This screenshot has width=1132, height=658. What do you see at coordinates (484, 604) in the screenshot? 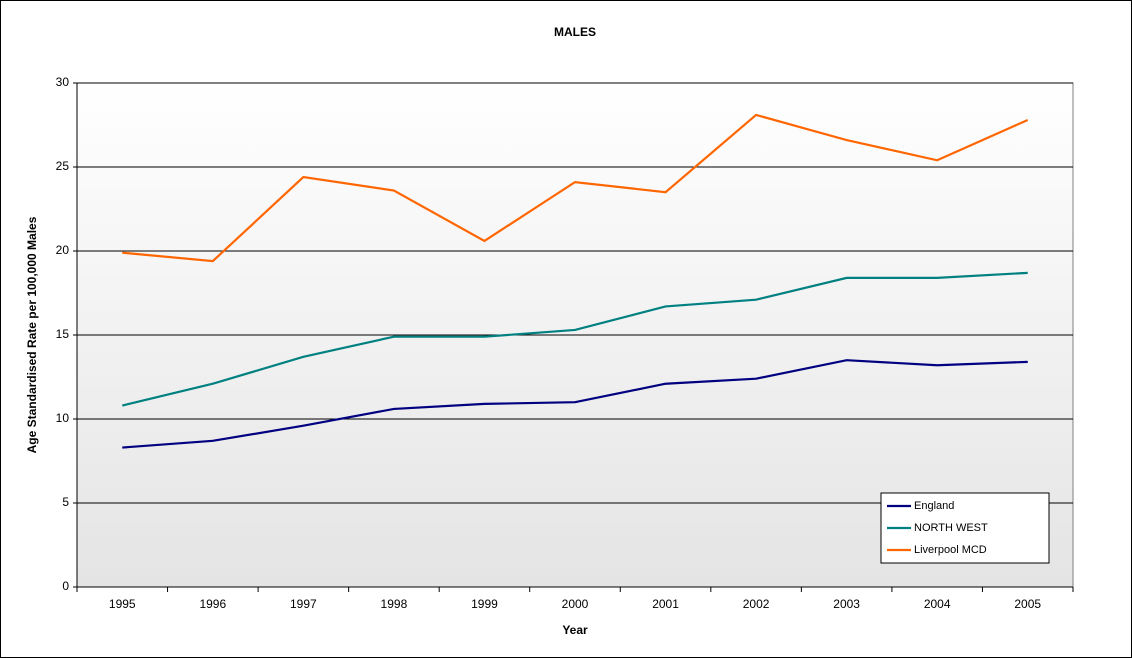
I see `x-tick-label: 1999` at bounding box center [484, 604].